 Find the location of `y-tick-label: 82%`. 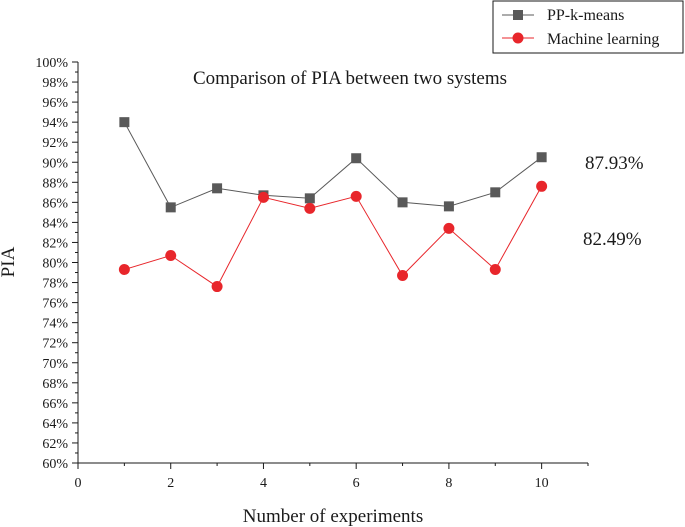

y-tick-label: 82% is located at coordinates (55, 243).